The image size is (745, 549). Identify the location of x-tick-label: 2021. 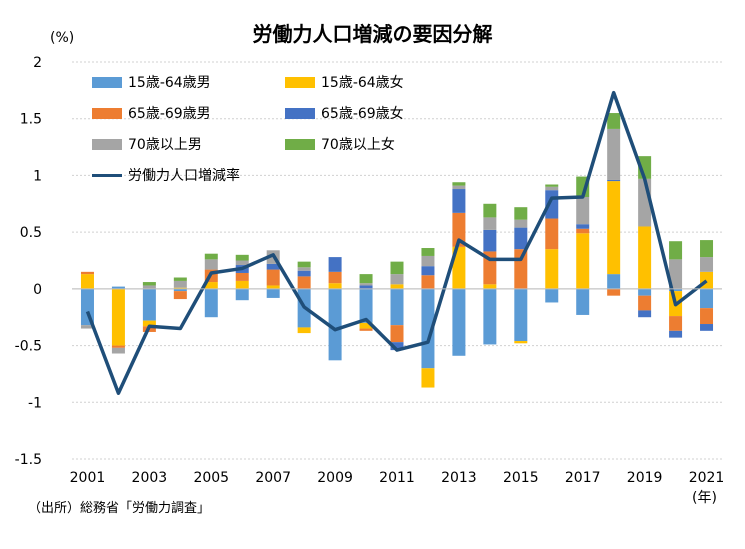
(707, 478).